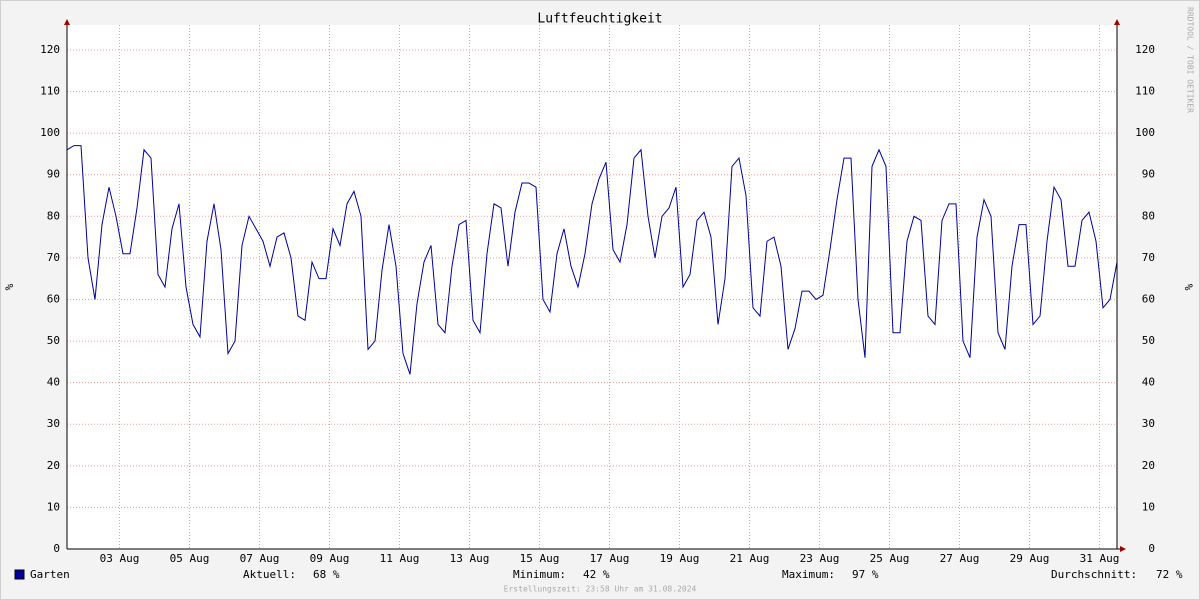 The height and width of the screenshot is (600, 1200). I want to click on x-tick-label: 17 Aug, so click(610, 558).